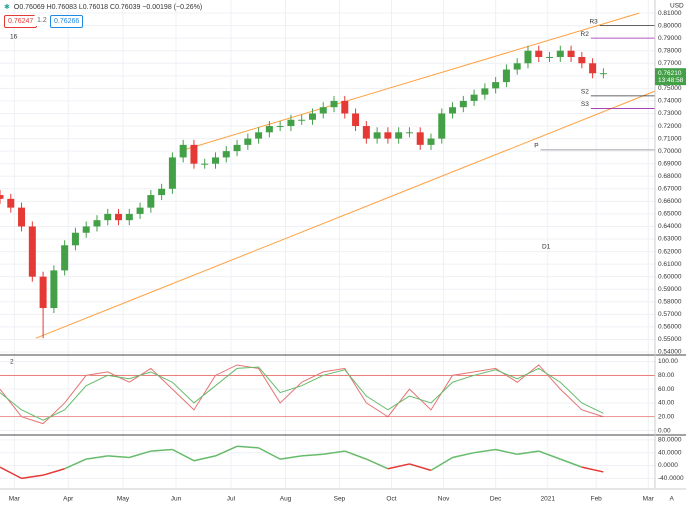 The image size is (686, 509). What do you see at coordinates (15, 499) in the screenshot?
I see `x-tick-label: Mar` at bounding box center [15, 499].